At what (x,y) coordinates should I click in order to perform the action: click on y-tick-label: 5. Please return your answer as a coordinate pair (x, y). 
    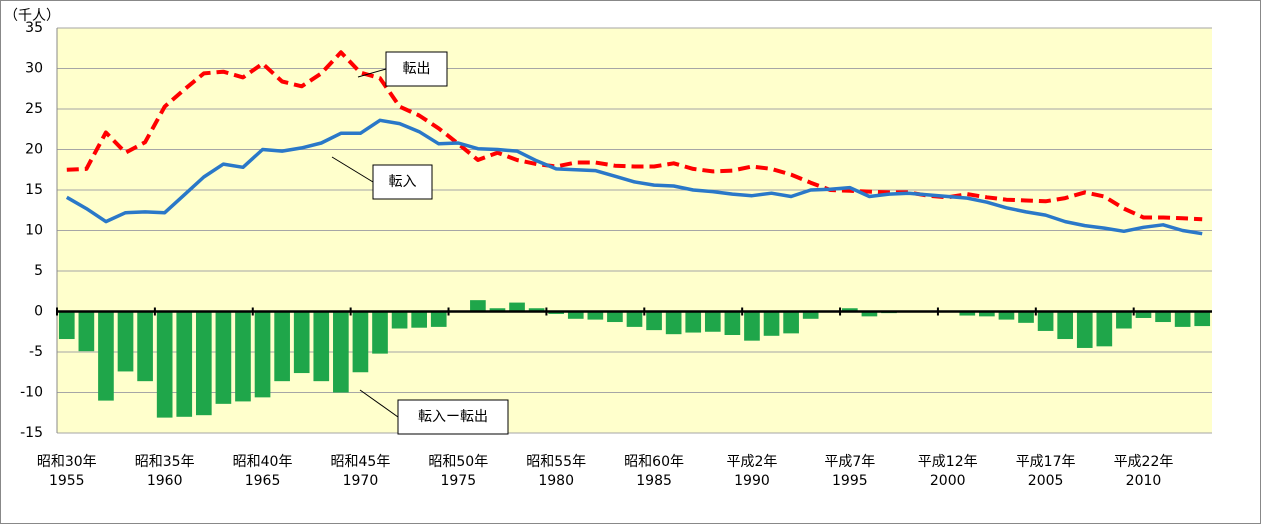
    Looking at the image, I should click on (38, 271).